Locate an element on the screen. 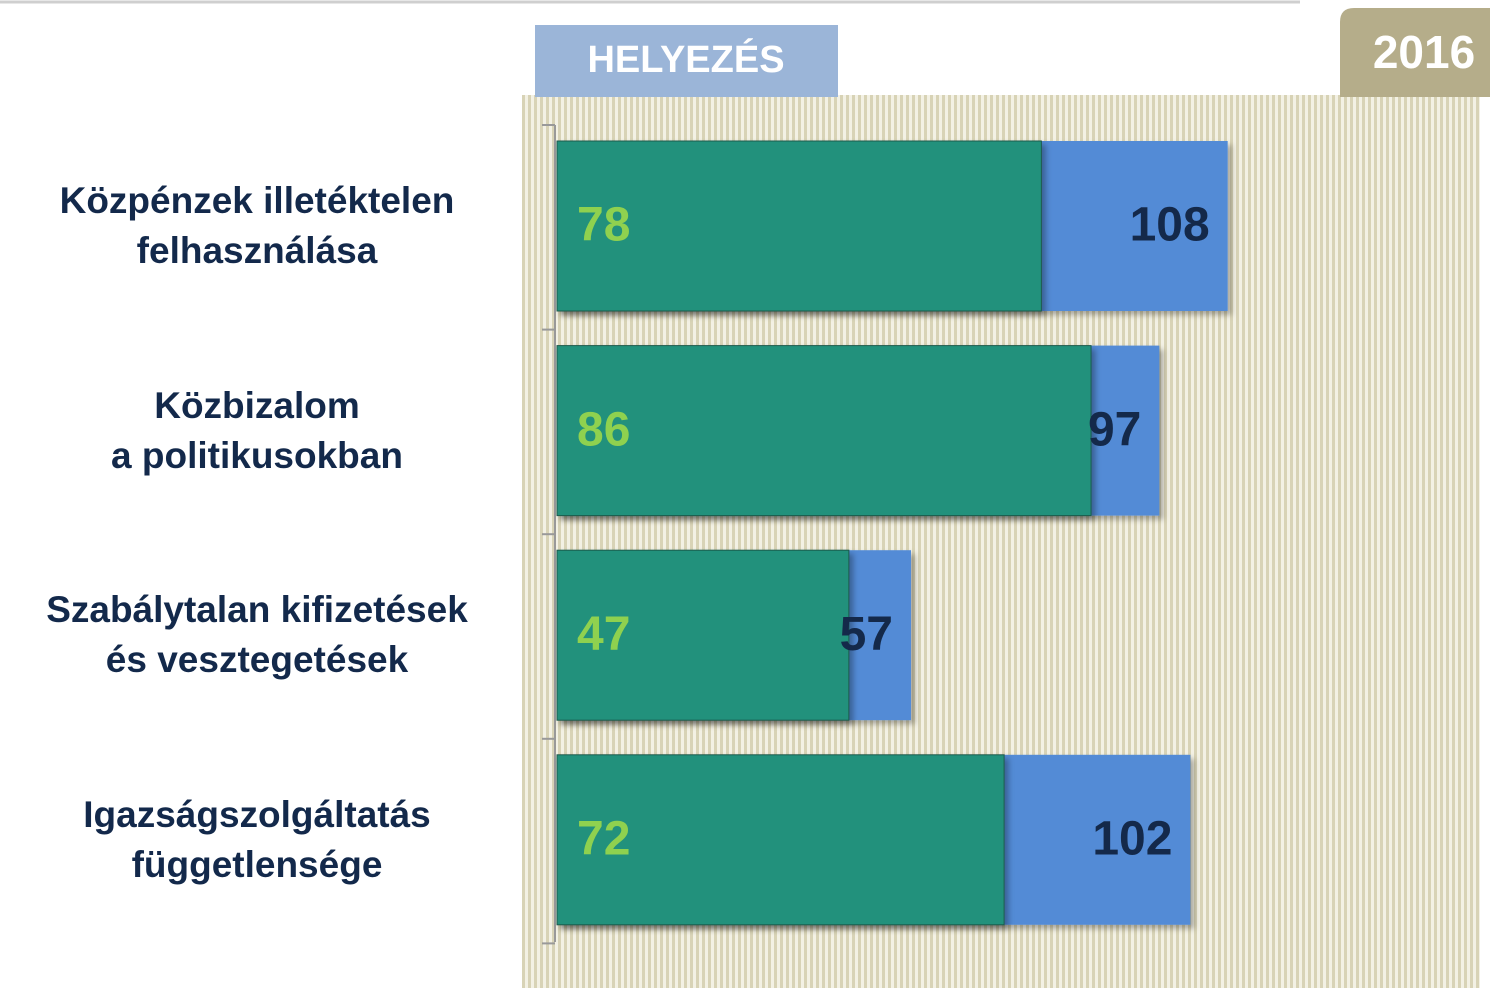 Image resolution: width=1490 pixels, height=988 pixels. category-label: Igazságszolgáltatás függetlensége is located at coordinates (257, 839).